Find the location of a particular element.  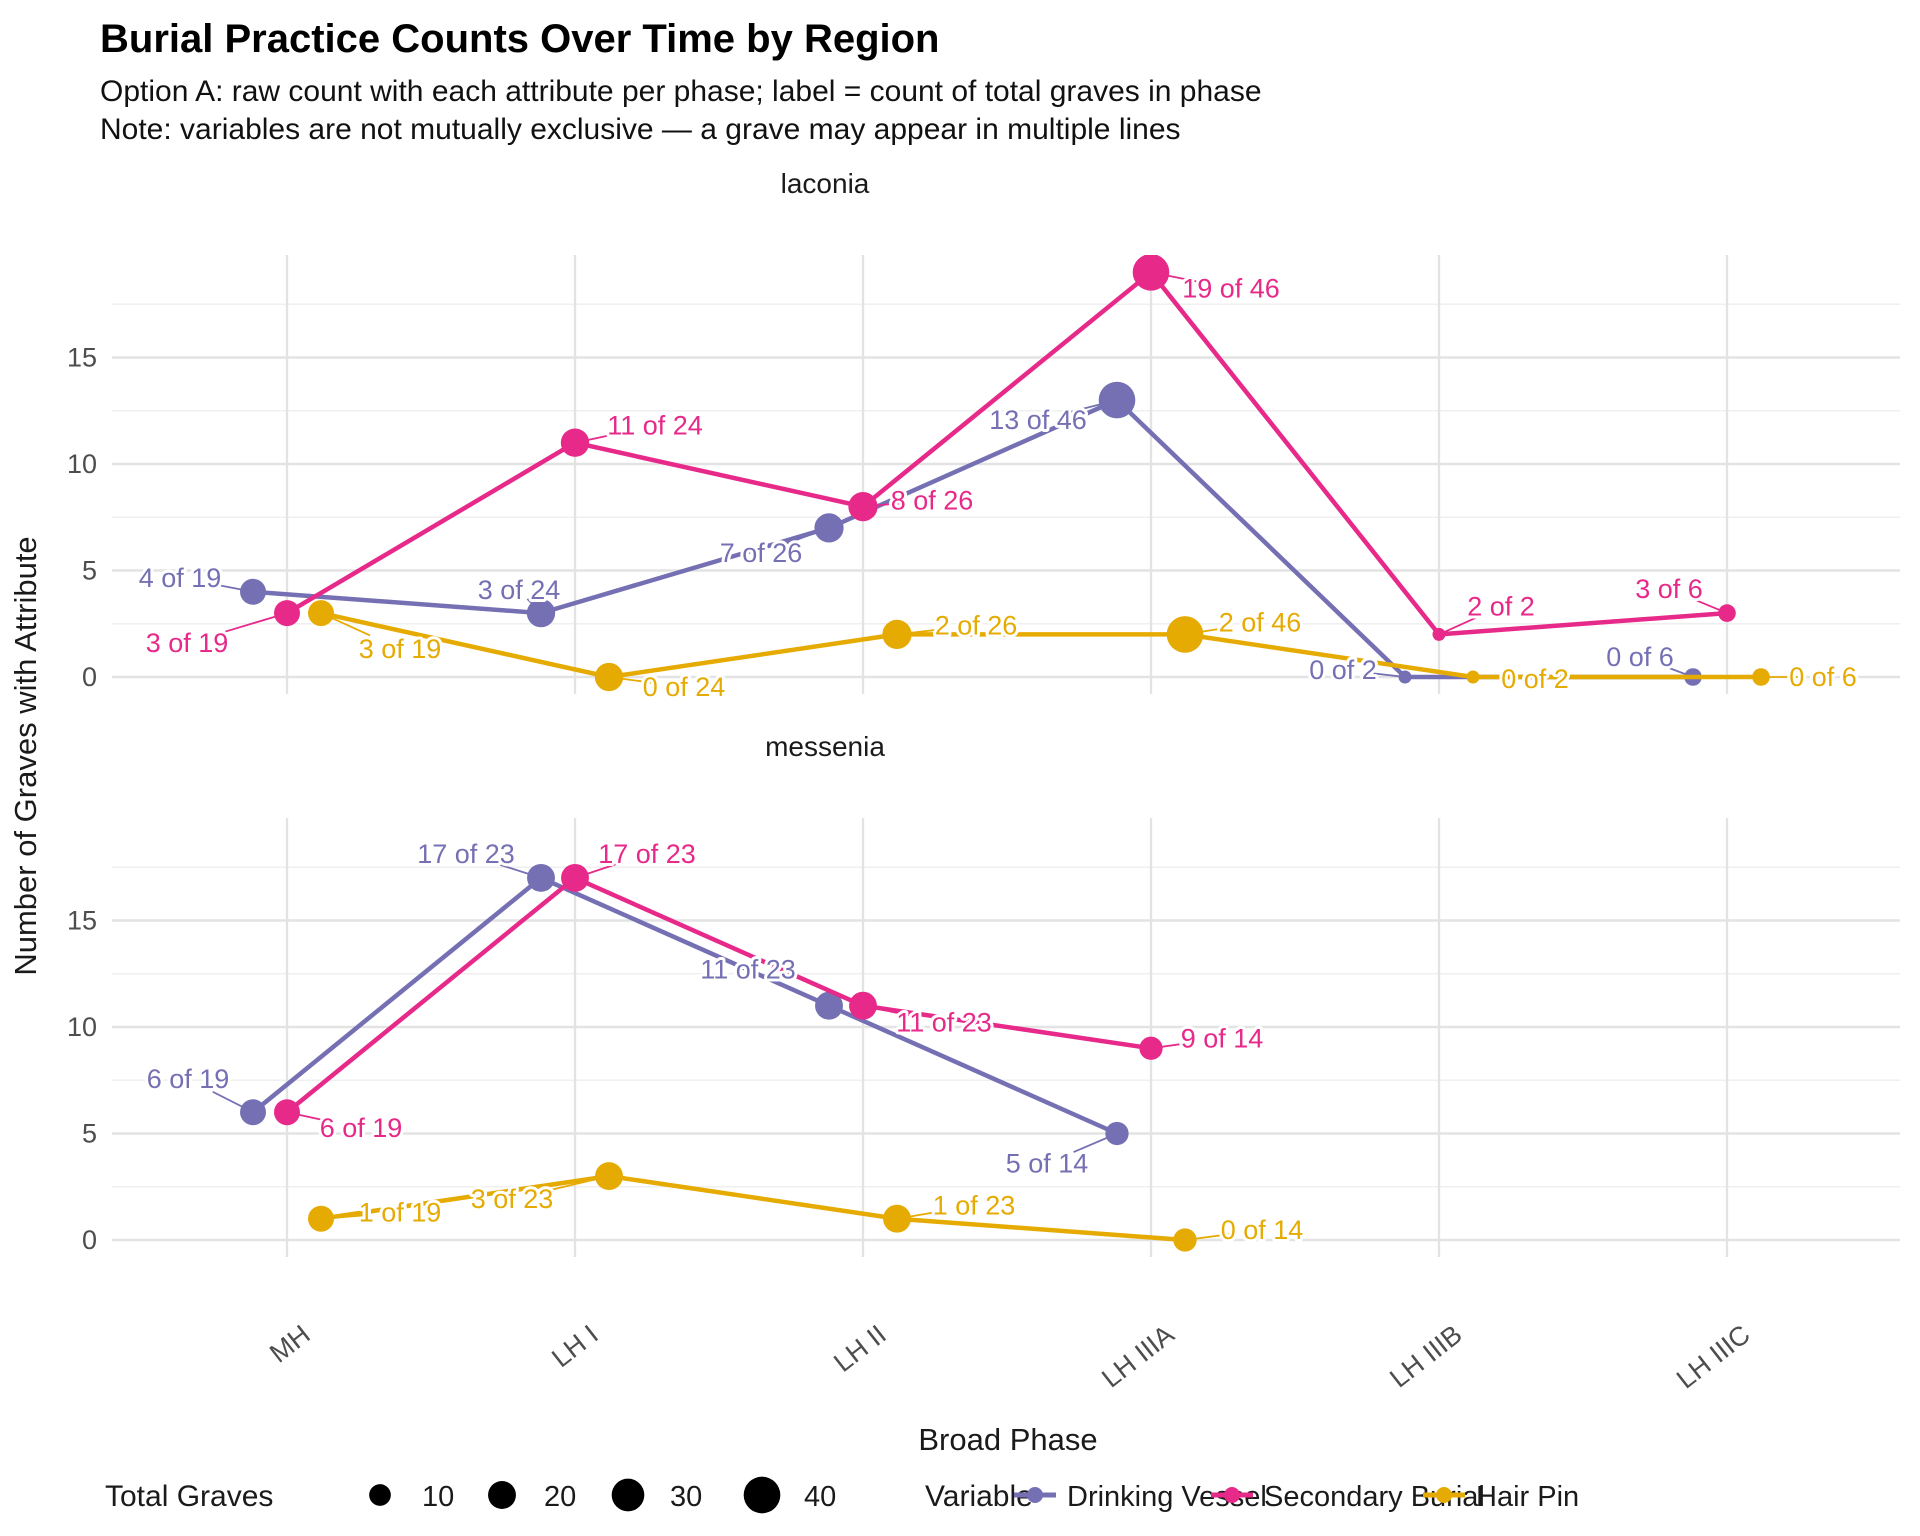

data-point-label: 8 of 26 is located at coordinates (932, 501).